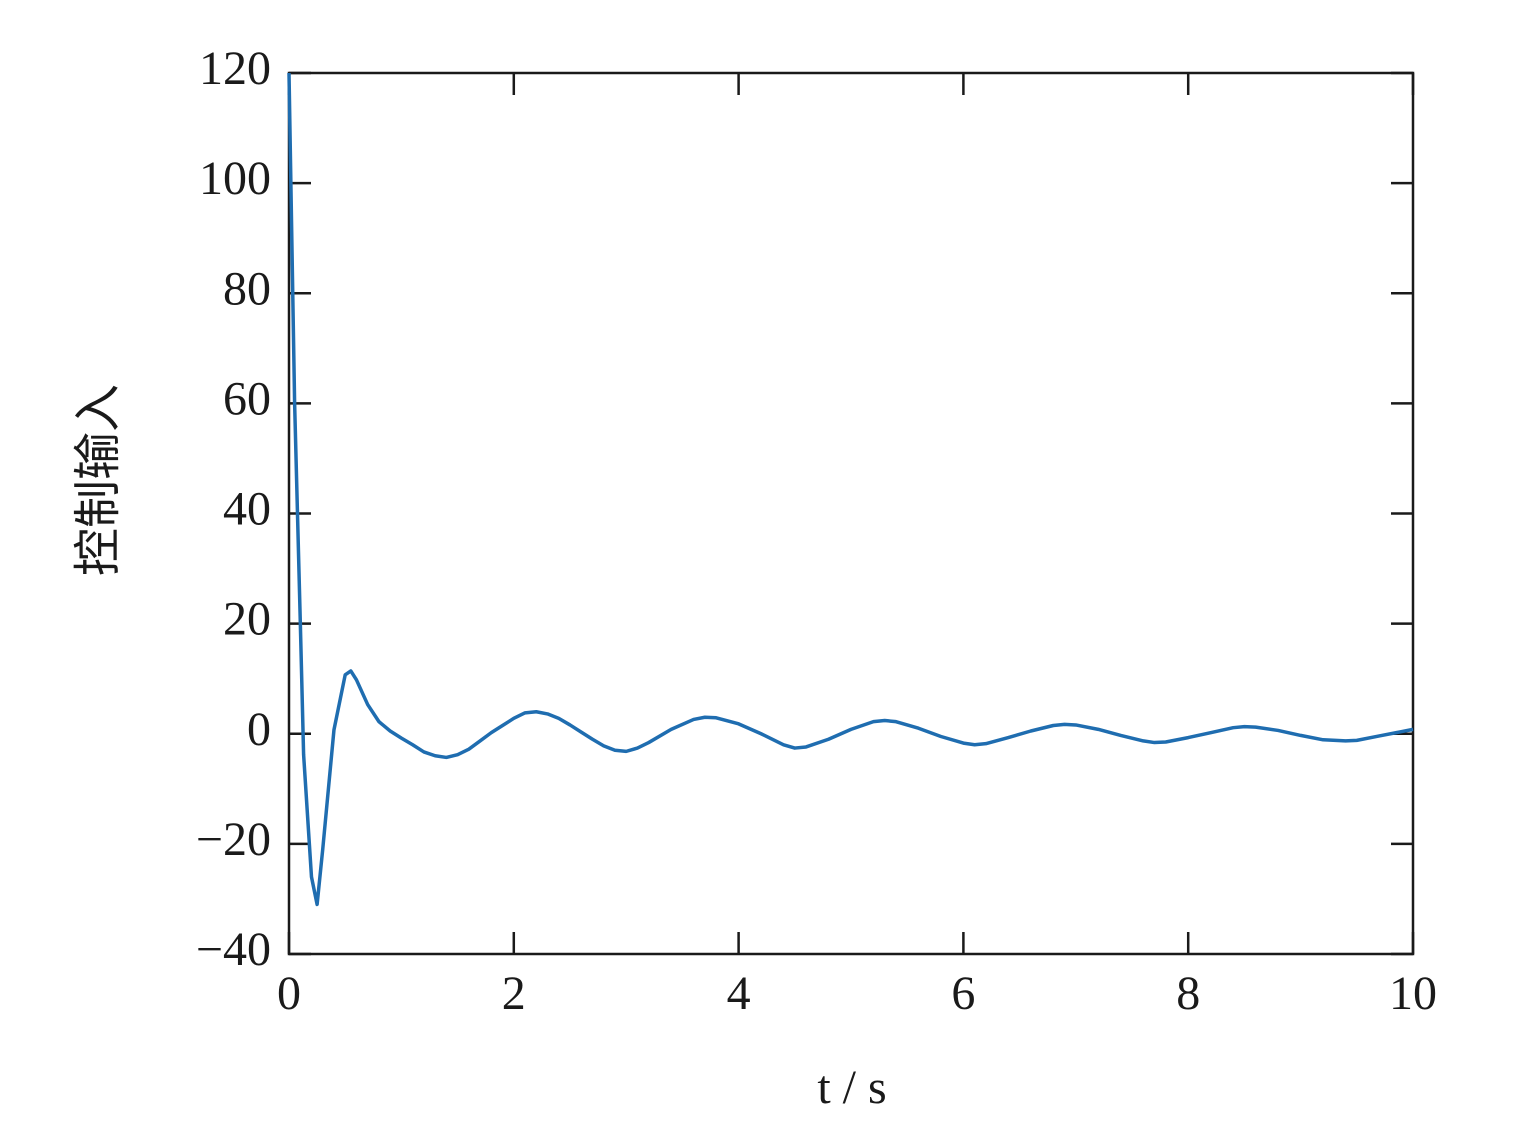  What do you see at coordinates (247, 398) in the screenshot?
I see `y-tick-label: 60` at bounding box center [247, 398].